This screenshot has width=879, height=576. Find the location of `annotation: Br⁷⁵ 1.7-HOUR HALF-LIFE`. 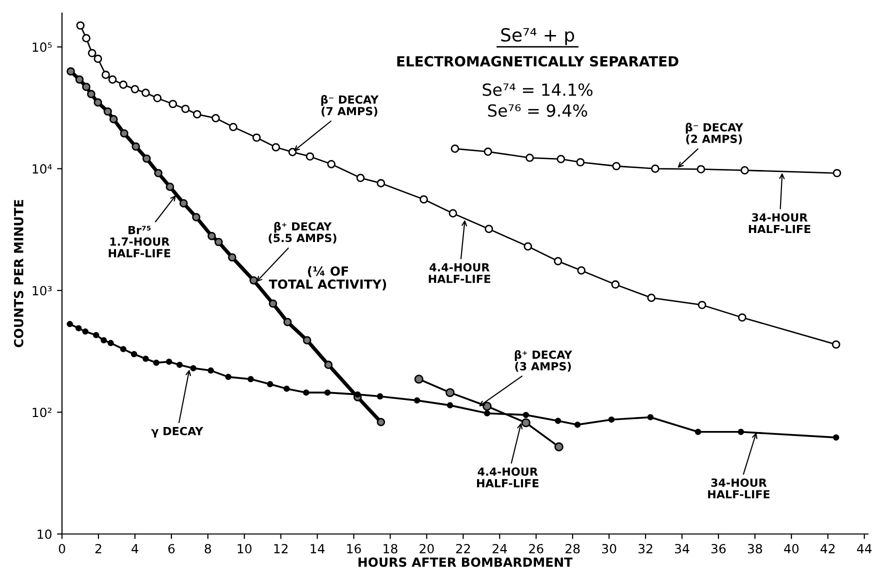

annotation: Br⁷⁵ 1.7-HOUR HALF-LIFE is located at coordinates (139, 242).